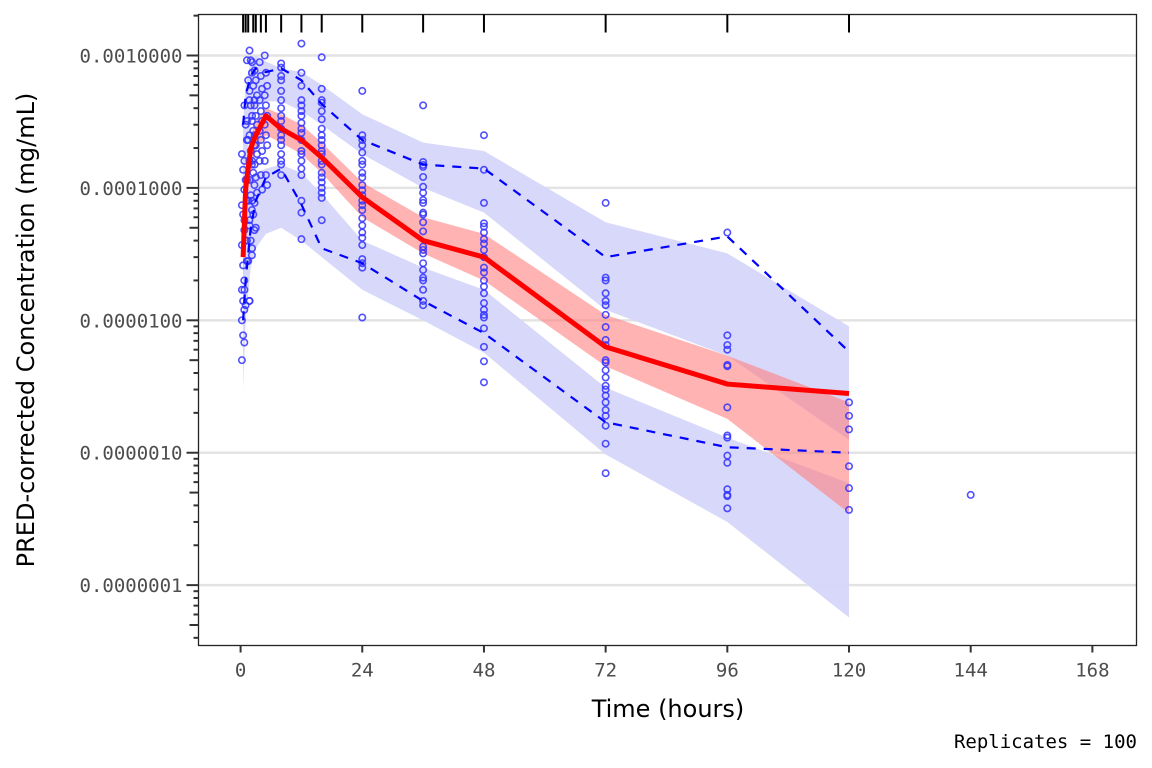  Describe the element at coordinates (362, 671) in the screenshot. I see `x-tick-label: 24` at that location.